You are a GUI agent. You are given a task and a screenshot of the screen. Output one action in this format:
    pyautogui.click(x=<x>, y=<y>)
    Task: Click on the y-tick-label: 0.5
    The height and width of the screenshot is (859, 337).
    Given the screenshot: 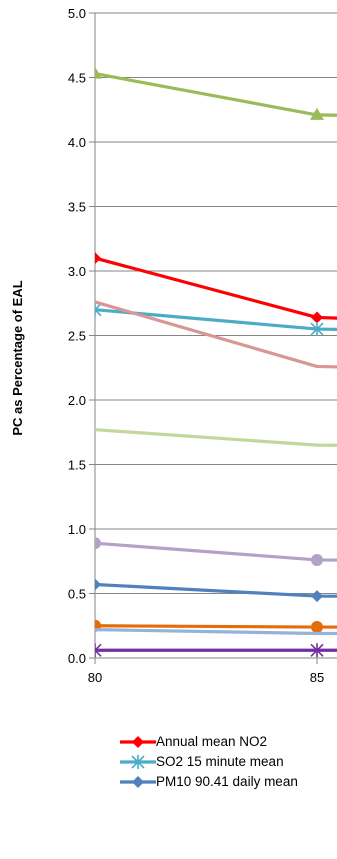 What is the action you would take?
    pyautogui.click(x=77, y=594)
    